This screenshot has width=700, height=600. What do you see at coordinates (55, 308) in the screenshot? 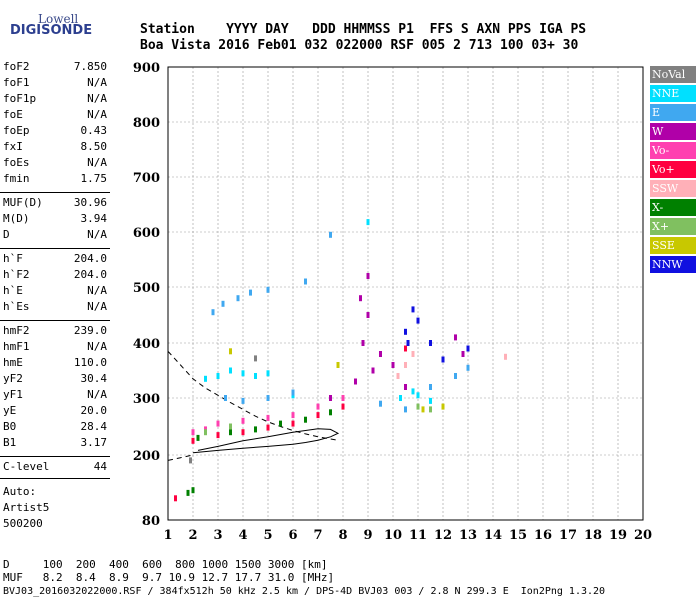
I see `param-h-es: h`Es N/A` at bounding box center [55, 308].